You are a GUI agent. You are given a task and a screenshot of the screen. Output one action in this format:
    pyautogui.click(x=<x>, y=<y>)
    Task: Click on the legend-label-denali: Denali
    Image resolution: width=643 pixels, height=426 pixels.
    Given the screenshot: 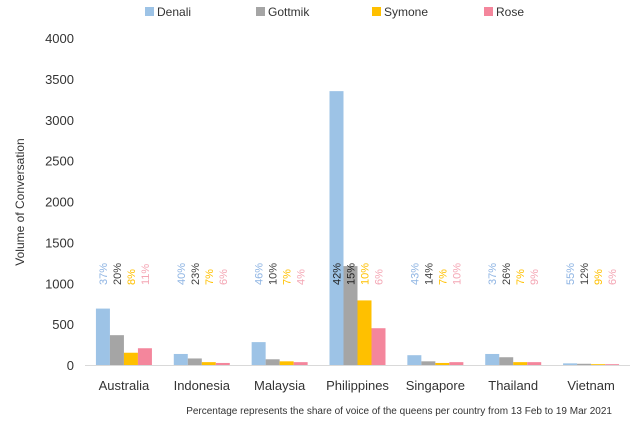 What is the action you would take?
    pyautogui.click(x=174, y=12)
    